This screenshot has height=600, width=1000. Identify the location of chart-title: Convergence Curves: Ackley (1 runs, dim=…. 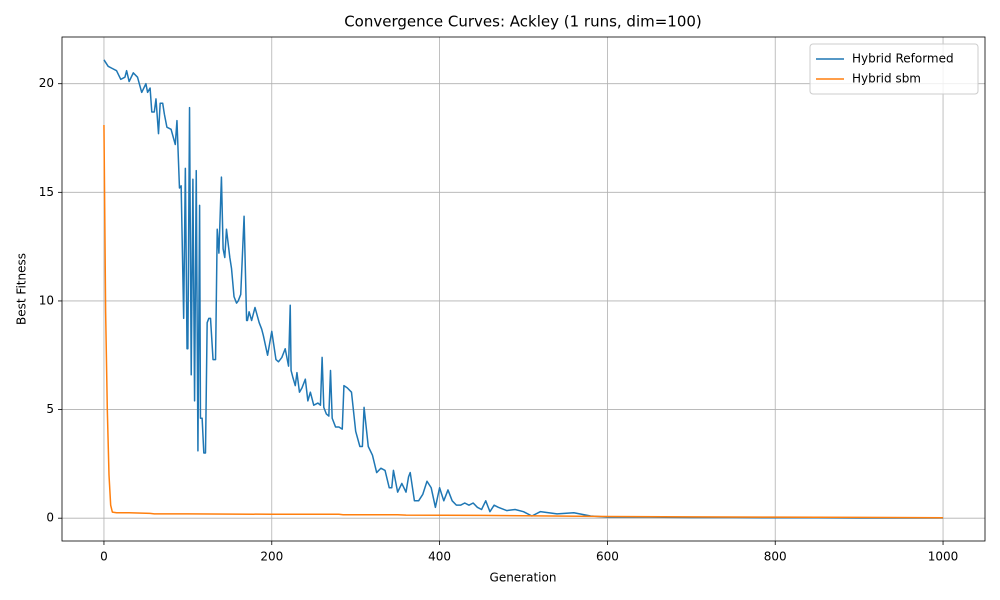
(523, 22).